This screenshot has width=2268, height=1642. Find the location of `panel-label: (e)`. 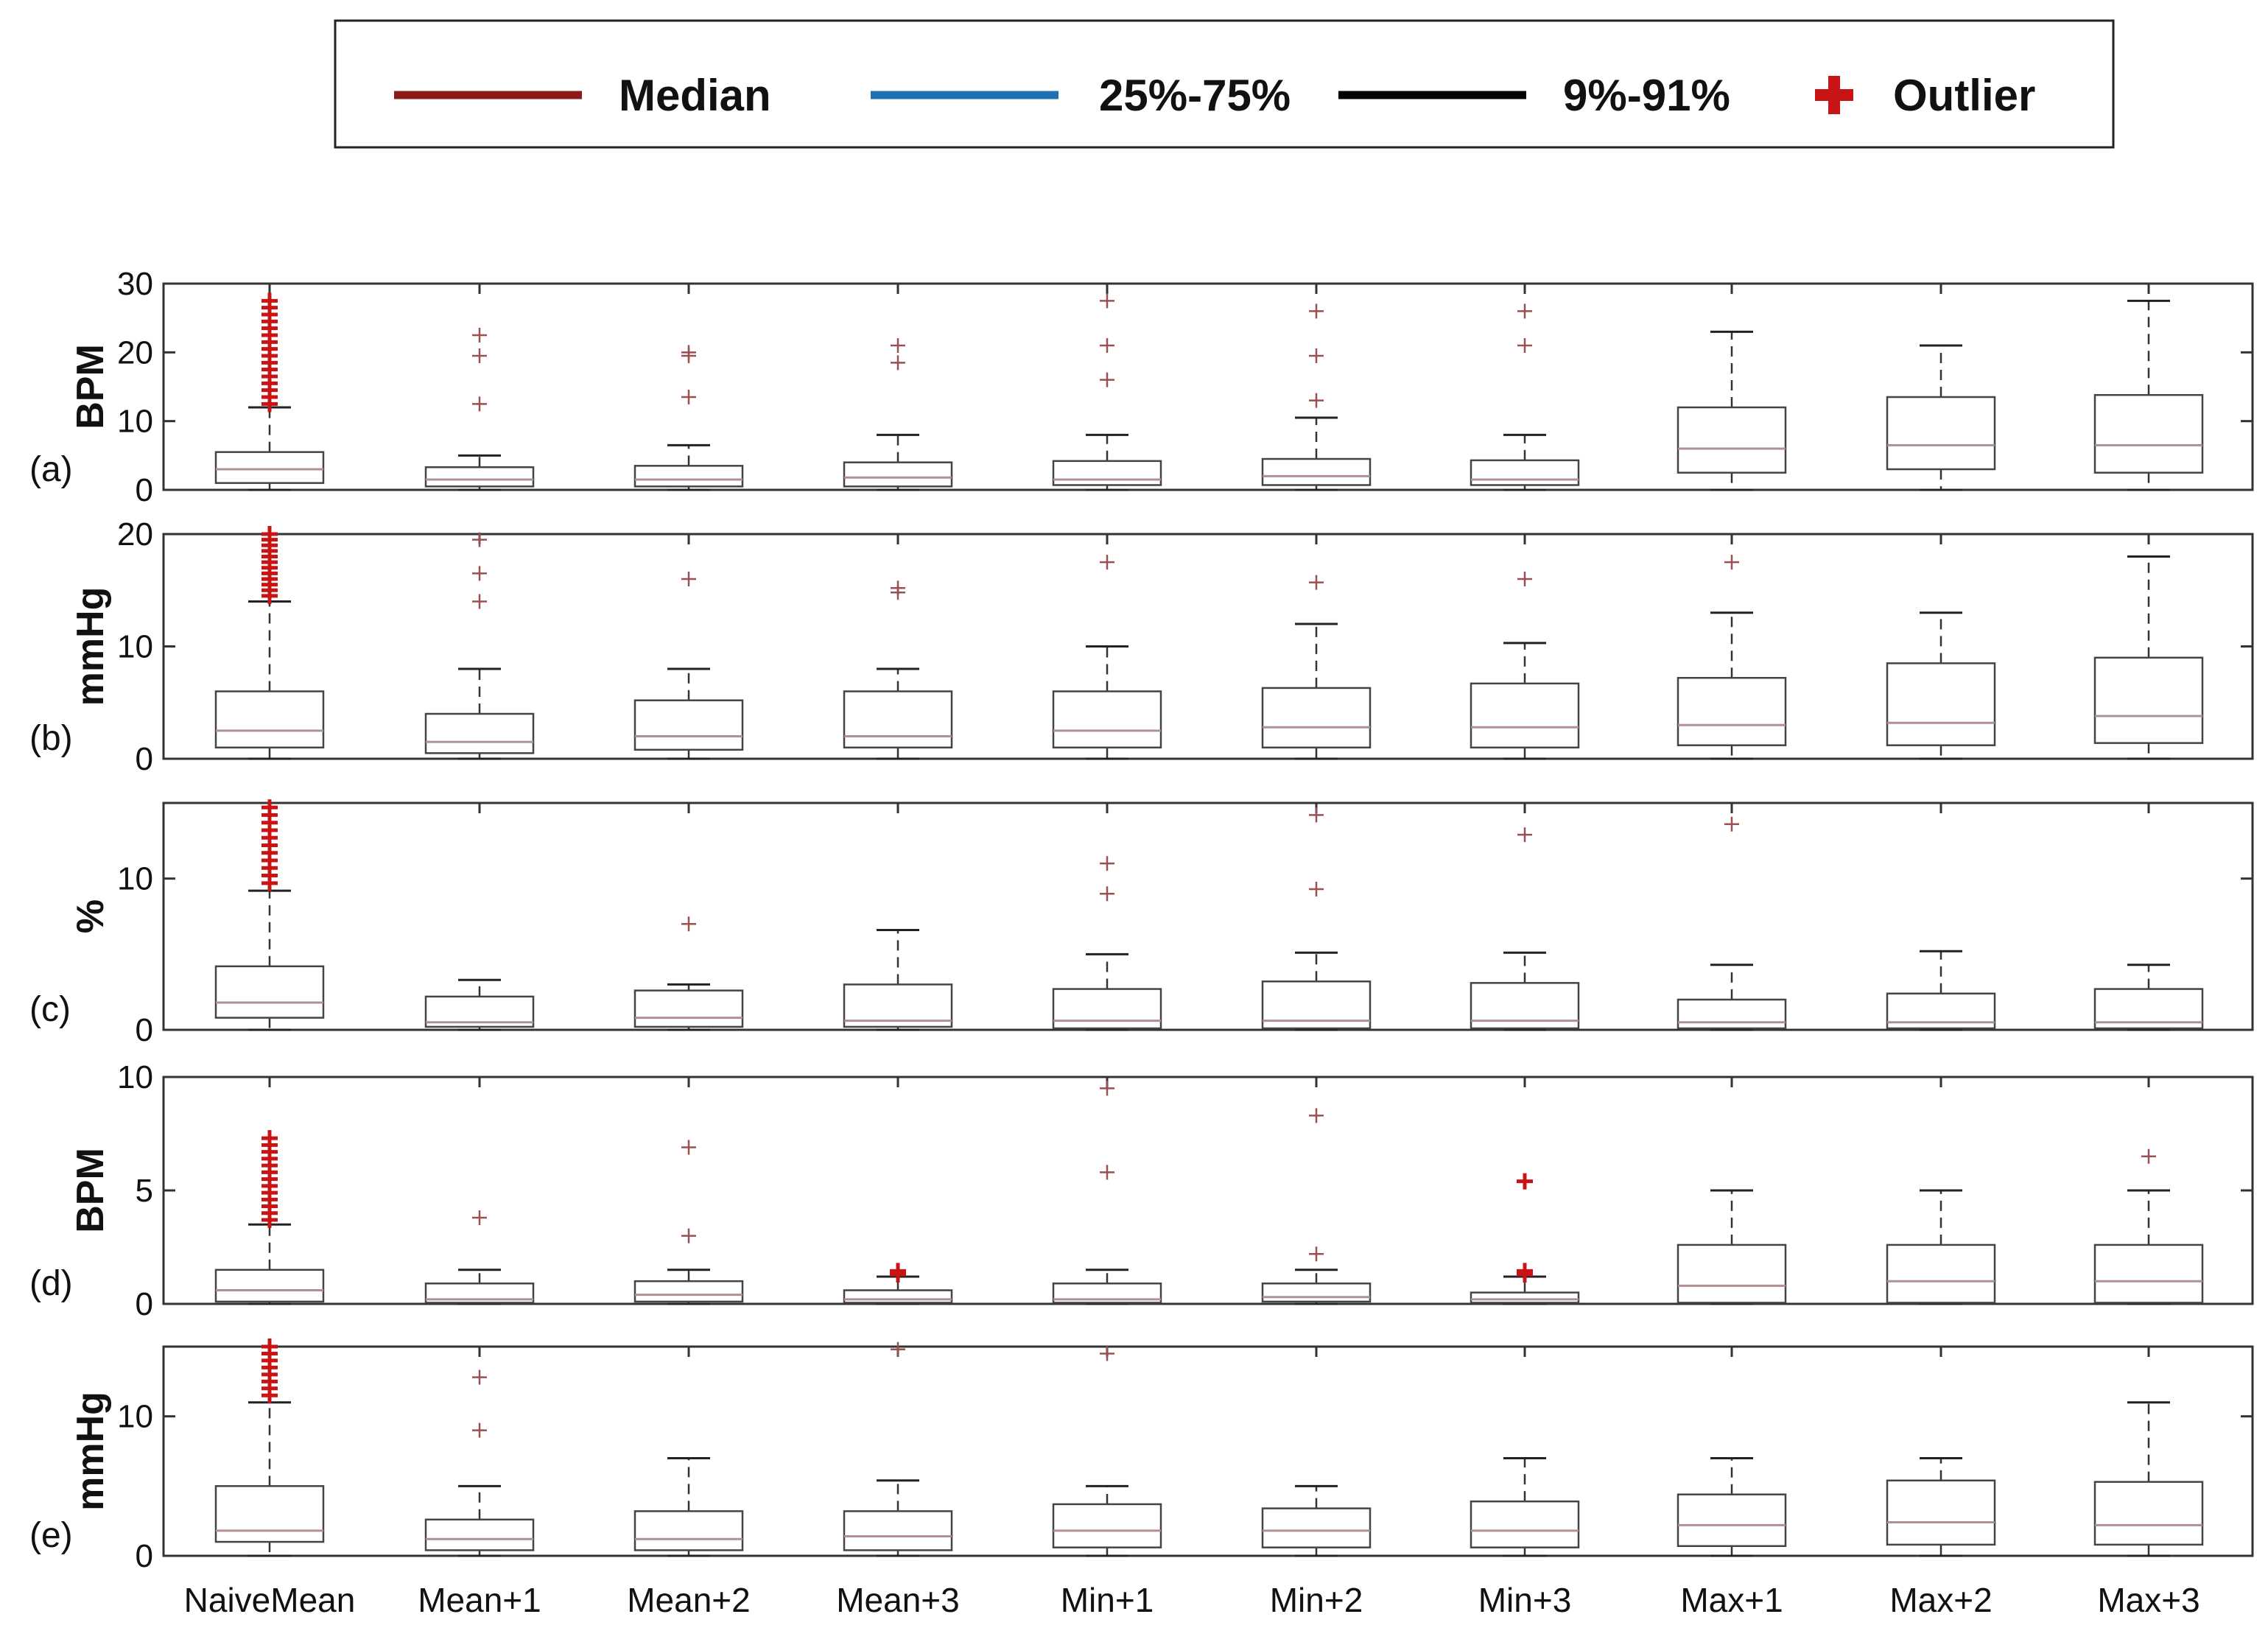

panel-label: (e) is located at coordinates (51, 1536).